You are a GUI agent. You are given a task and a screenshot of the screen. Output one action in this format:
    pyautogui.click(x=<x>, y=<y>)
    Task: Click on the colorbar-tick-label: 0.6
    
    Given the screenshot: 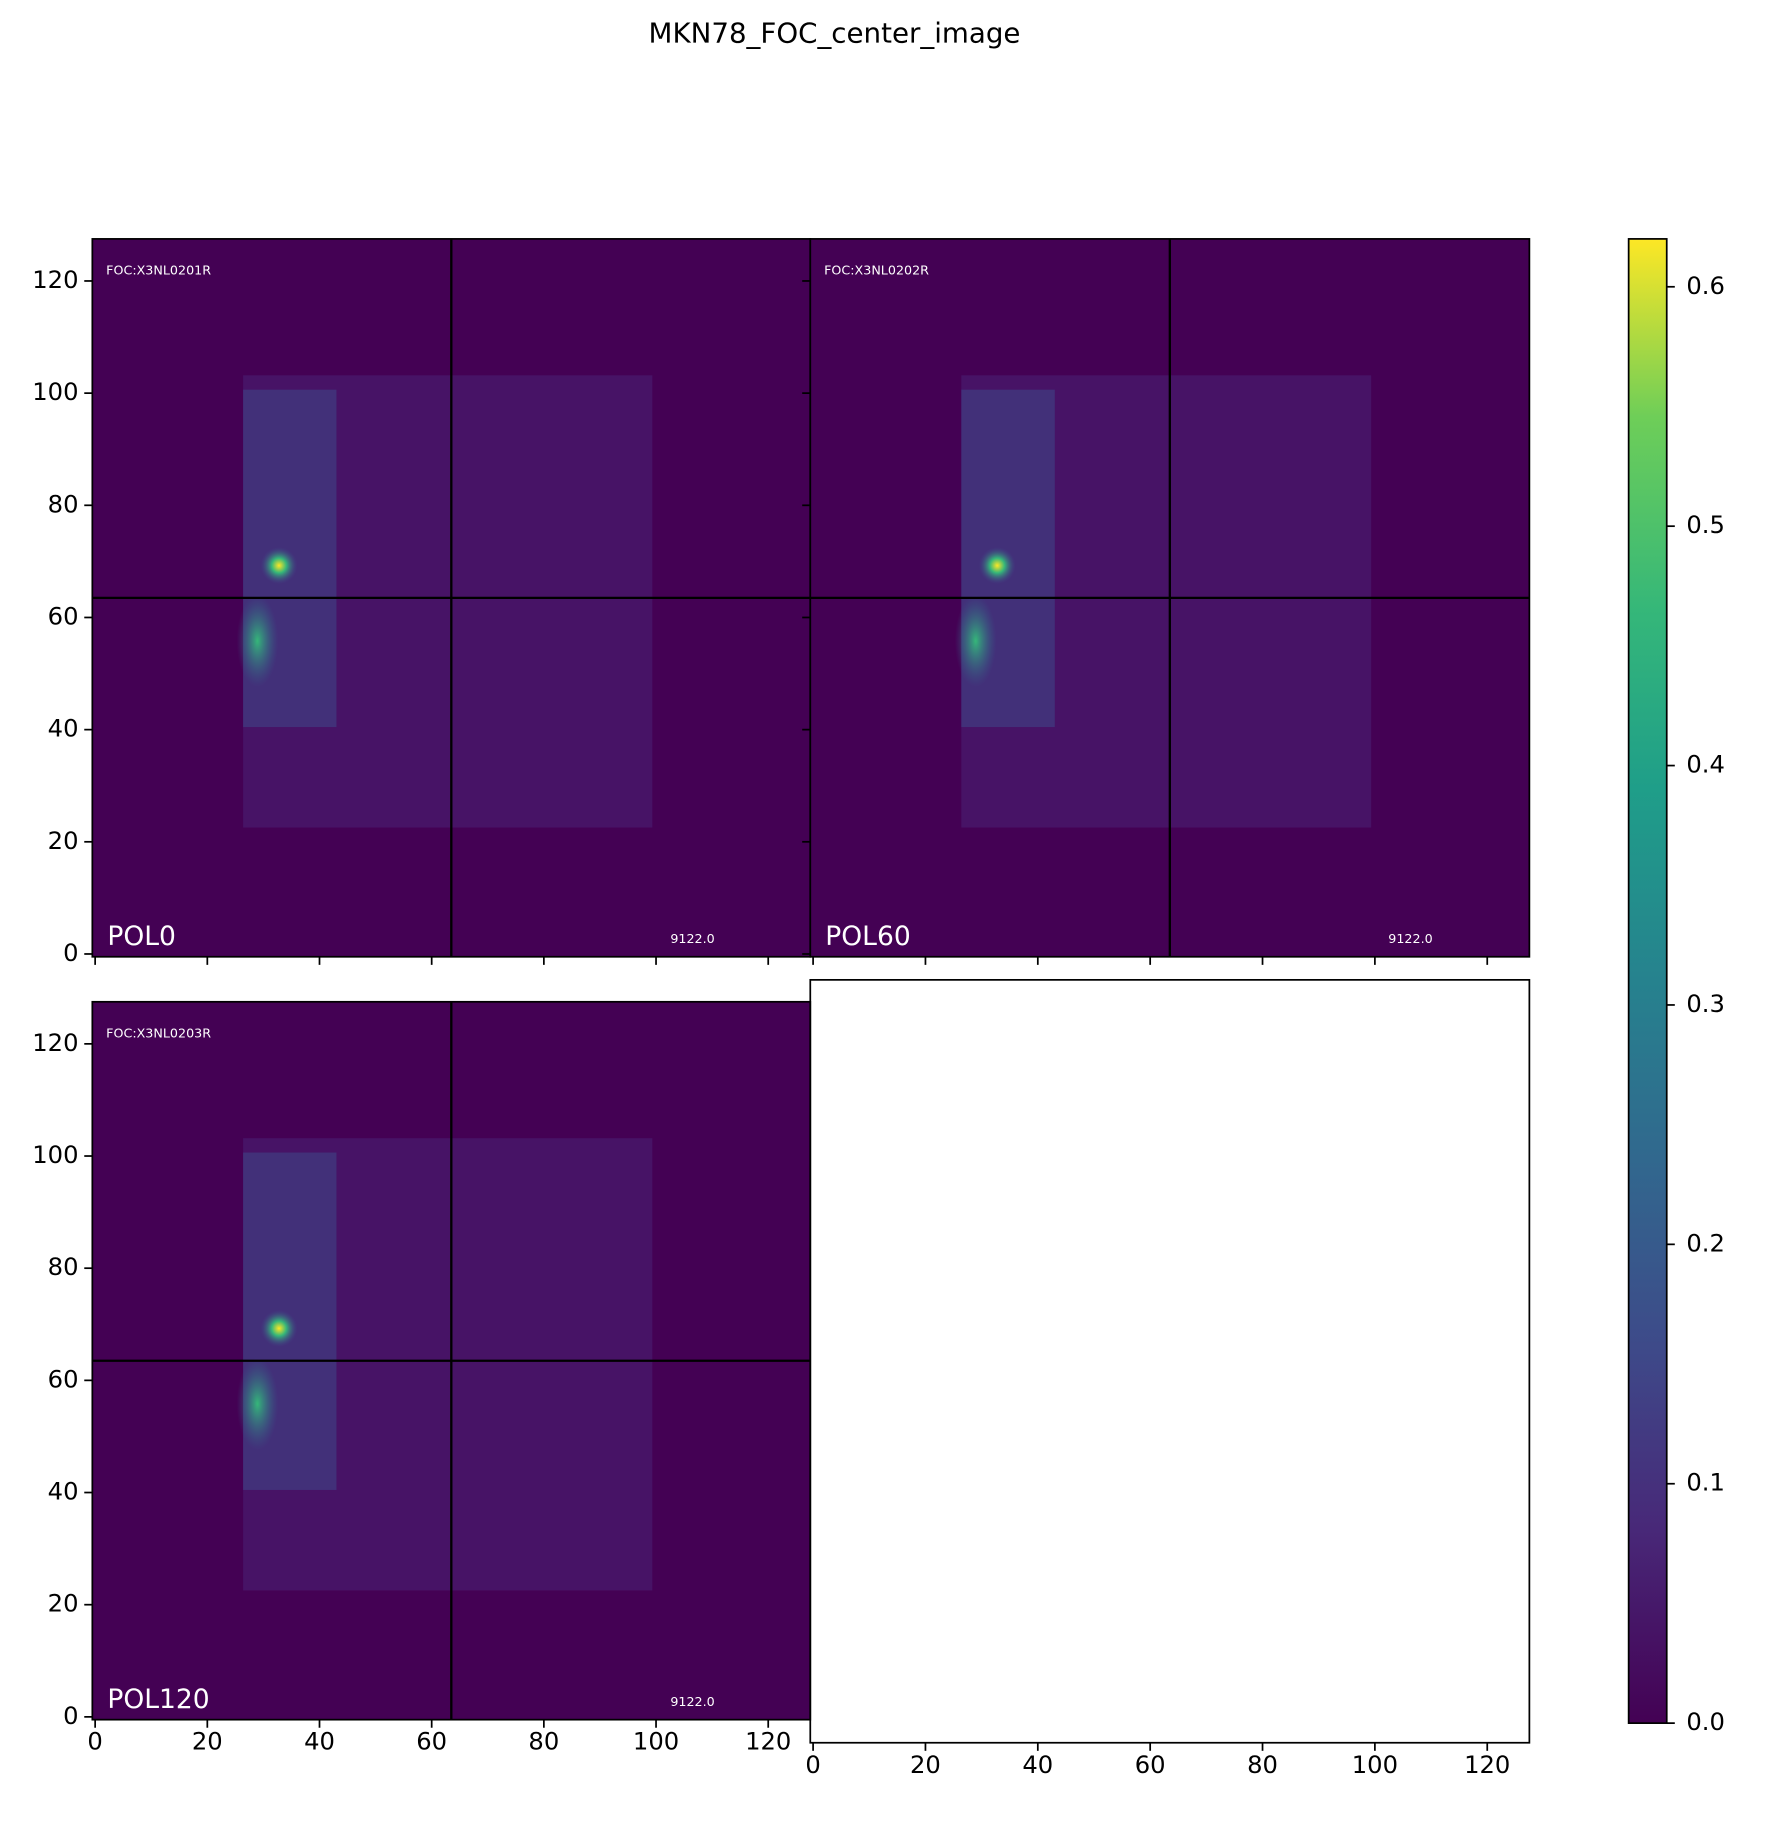 What is the action you would take?
    pyautogui.click(x=1705, y=286)
    